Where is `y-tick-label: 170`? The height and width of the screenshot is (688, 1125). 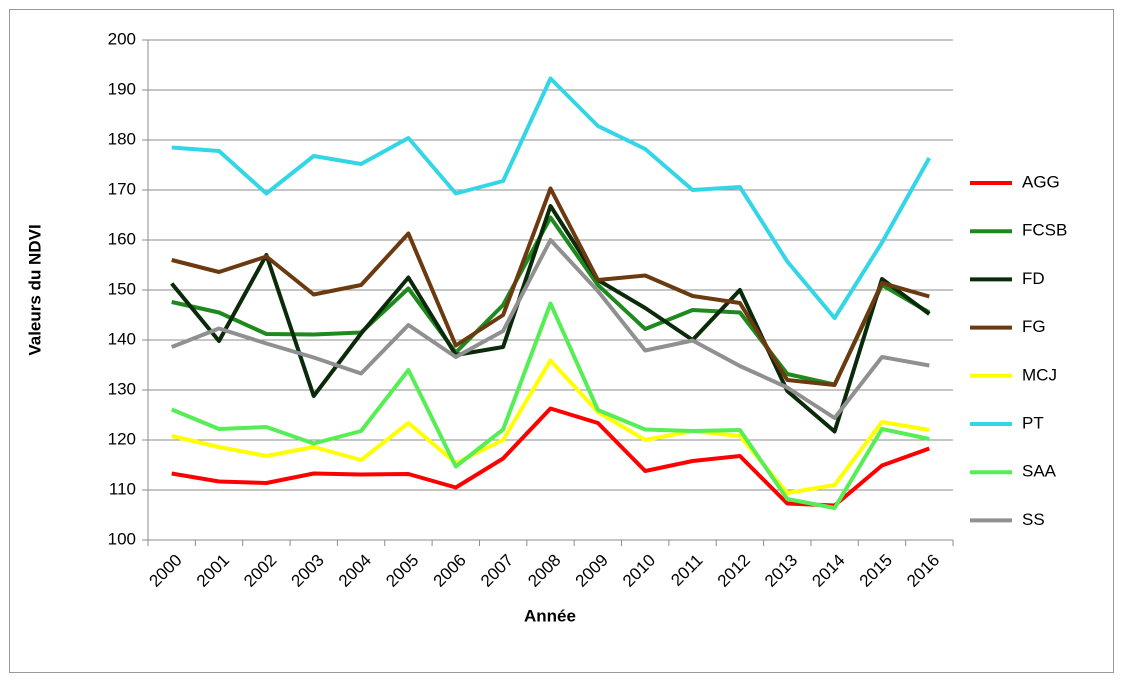 y-tick-label: 170 is located at coordinates (122, 188).